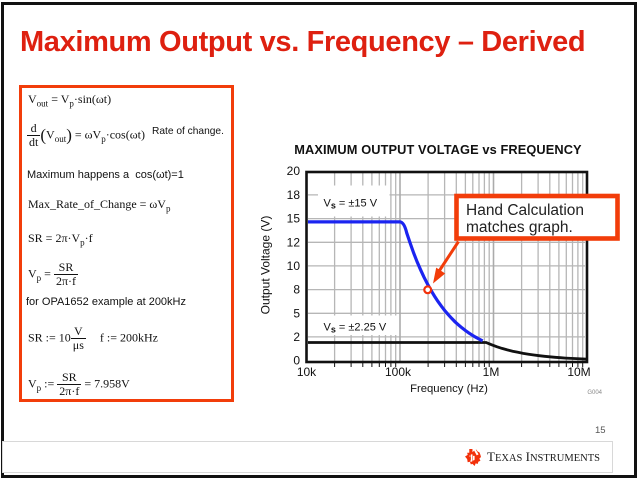 This screenshot has height=480, width=639. What do you see at coordinates (294, 195) in the screenshot?
I see `svg-text: 18` at bounding box center [294, 195].